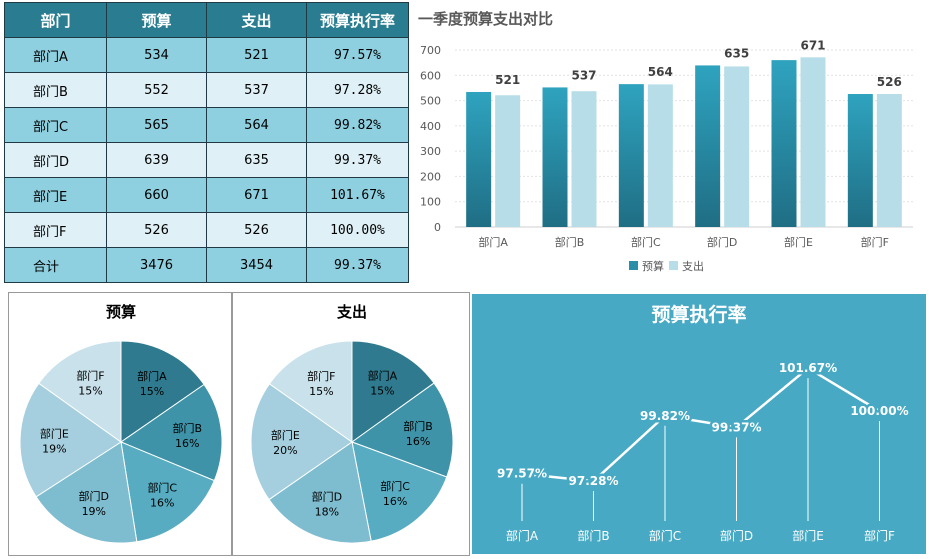 The width and height of the screenshot is (931, 559). I want to click on line-x-tick-label: 部门C, so click(665, 535).